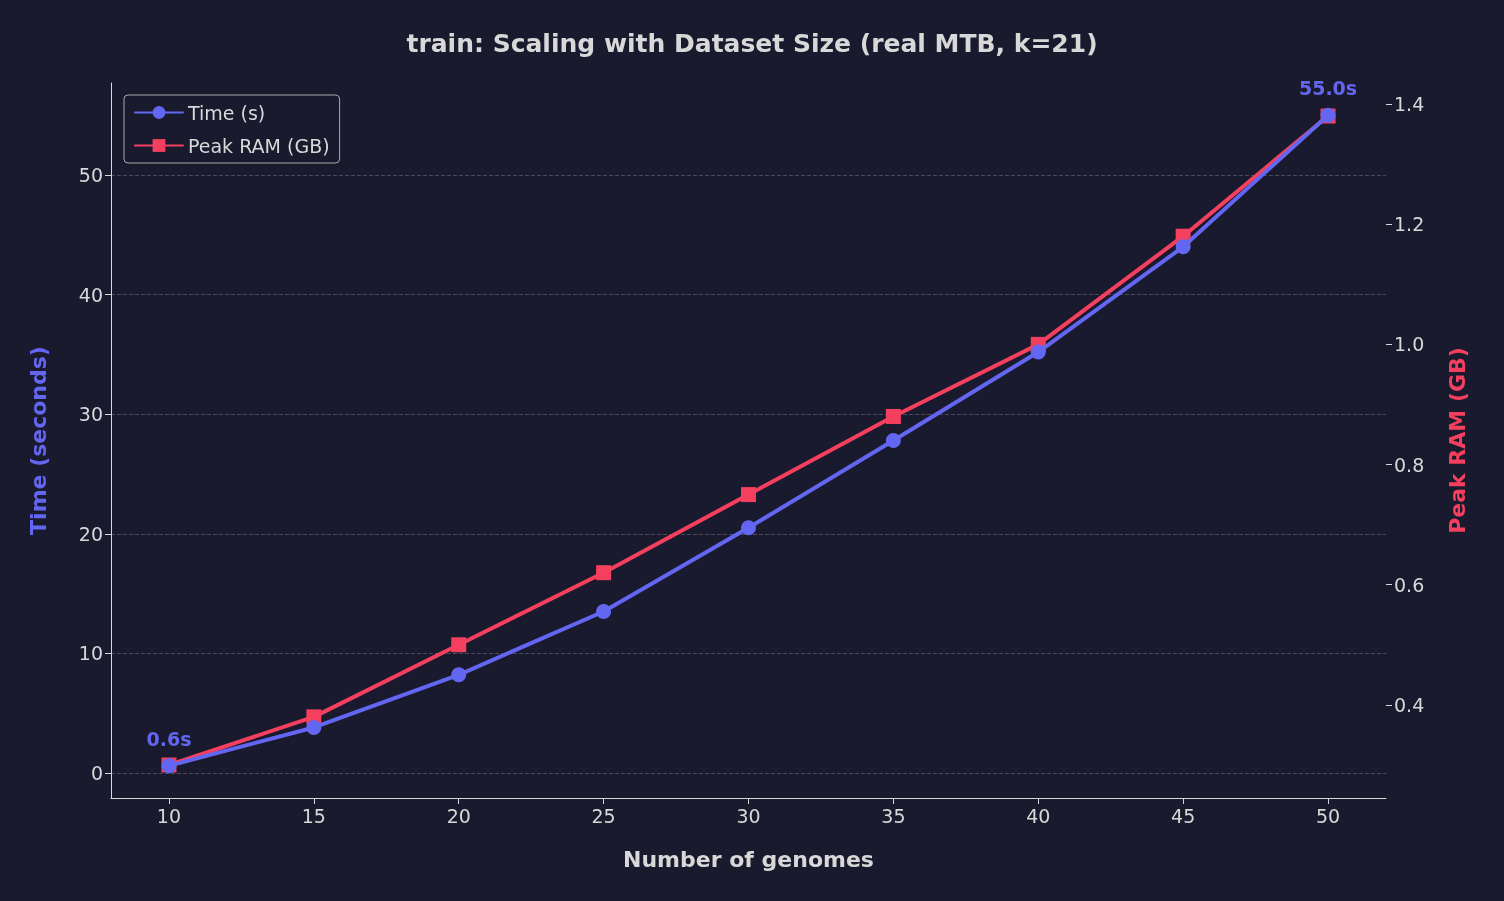 This screenshot has width=1504, height=901. I want to click on x-tick-label: 25, so click(603, 815).